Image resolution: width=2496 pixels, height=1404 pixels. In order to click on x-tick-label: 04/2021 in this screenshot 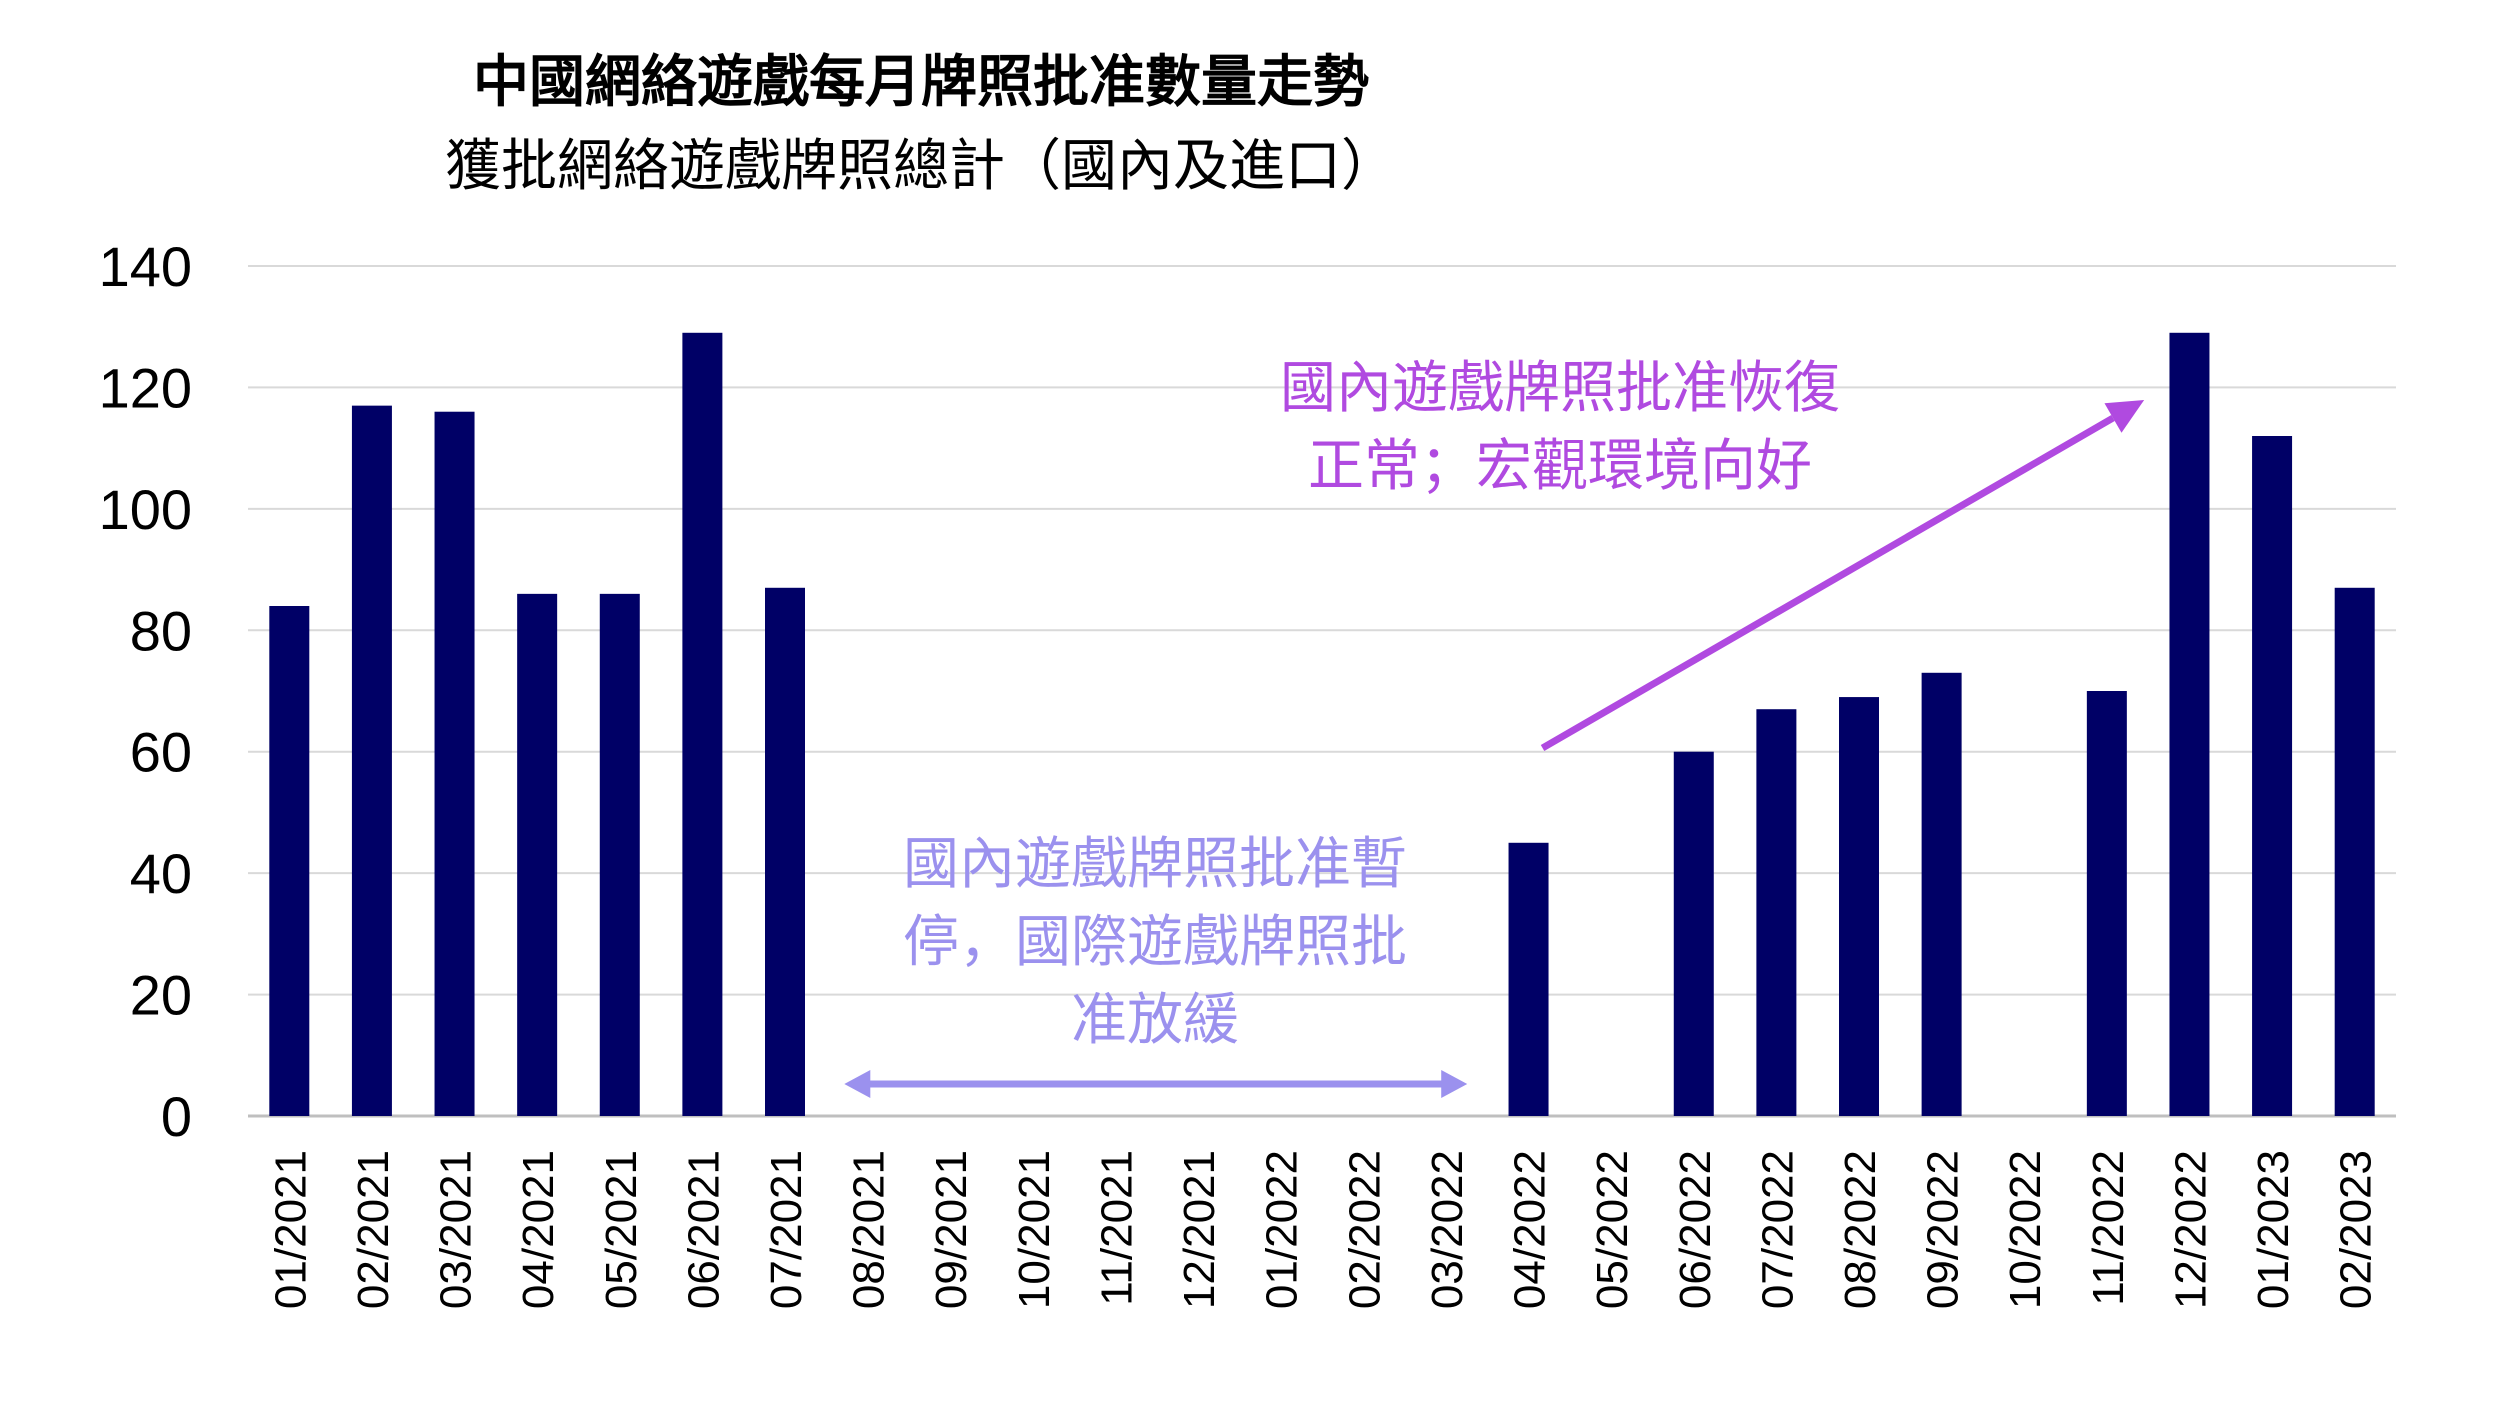, I will do `click(538, 1229)`.